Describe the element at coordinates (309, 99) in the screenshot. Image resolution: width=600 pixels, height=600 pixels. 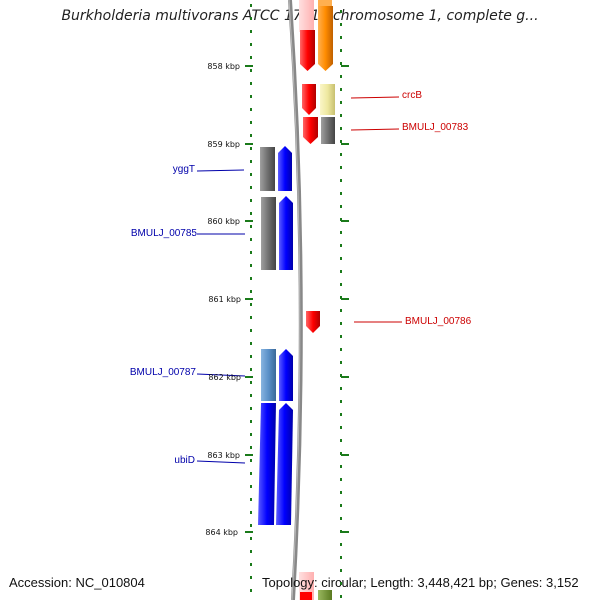
I see `red-cds-arrow-crcB` at that location.